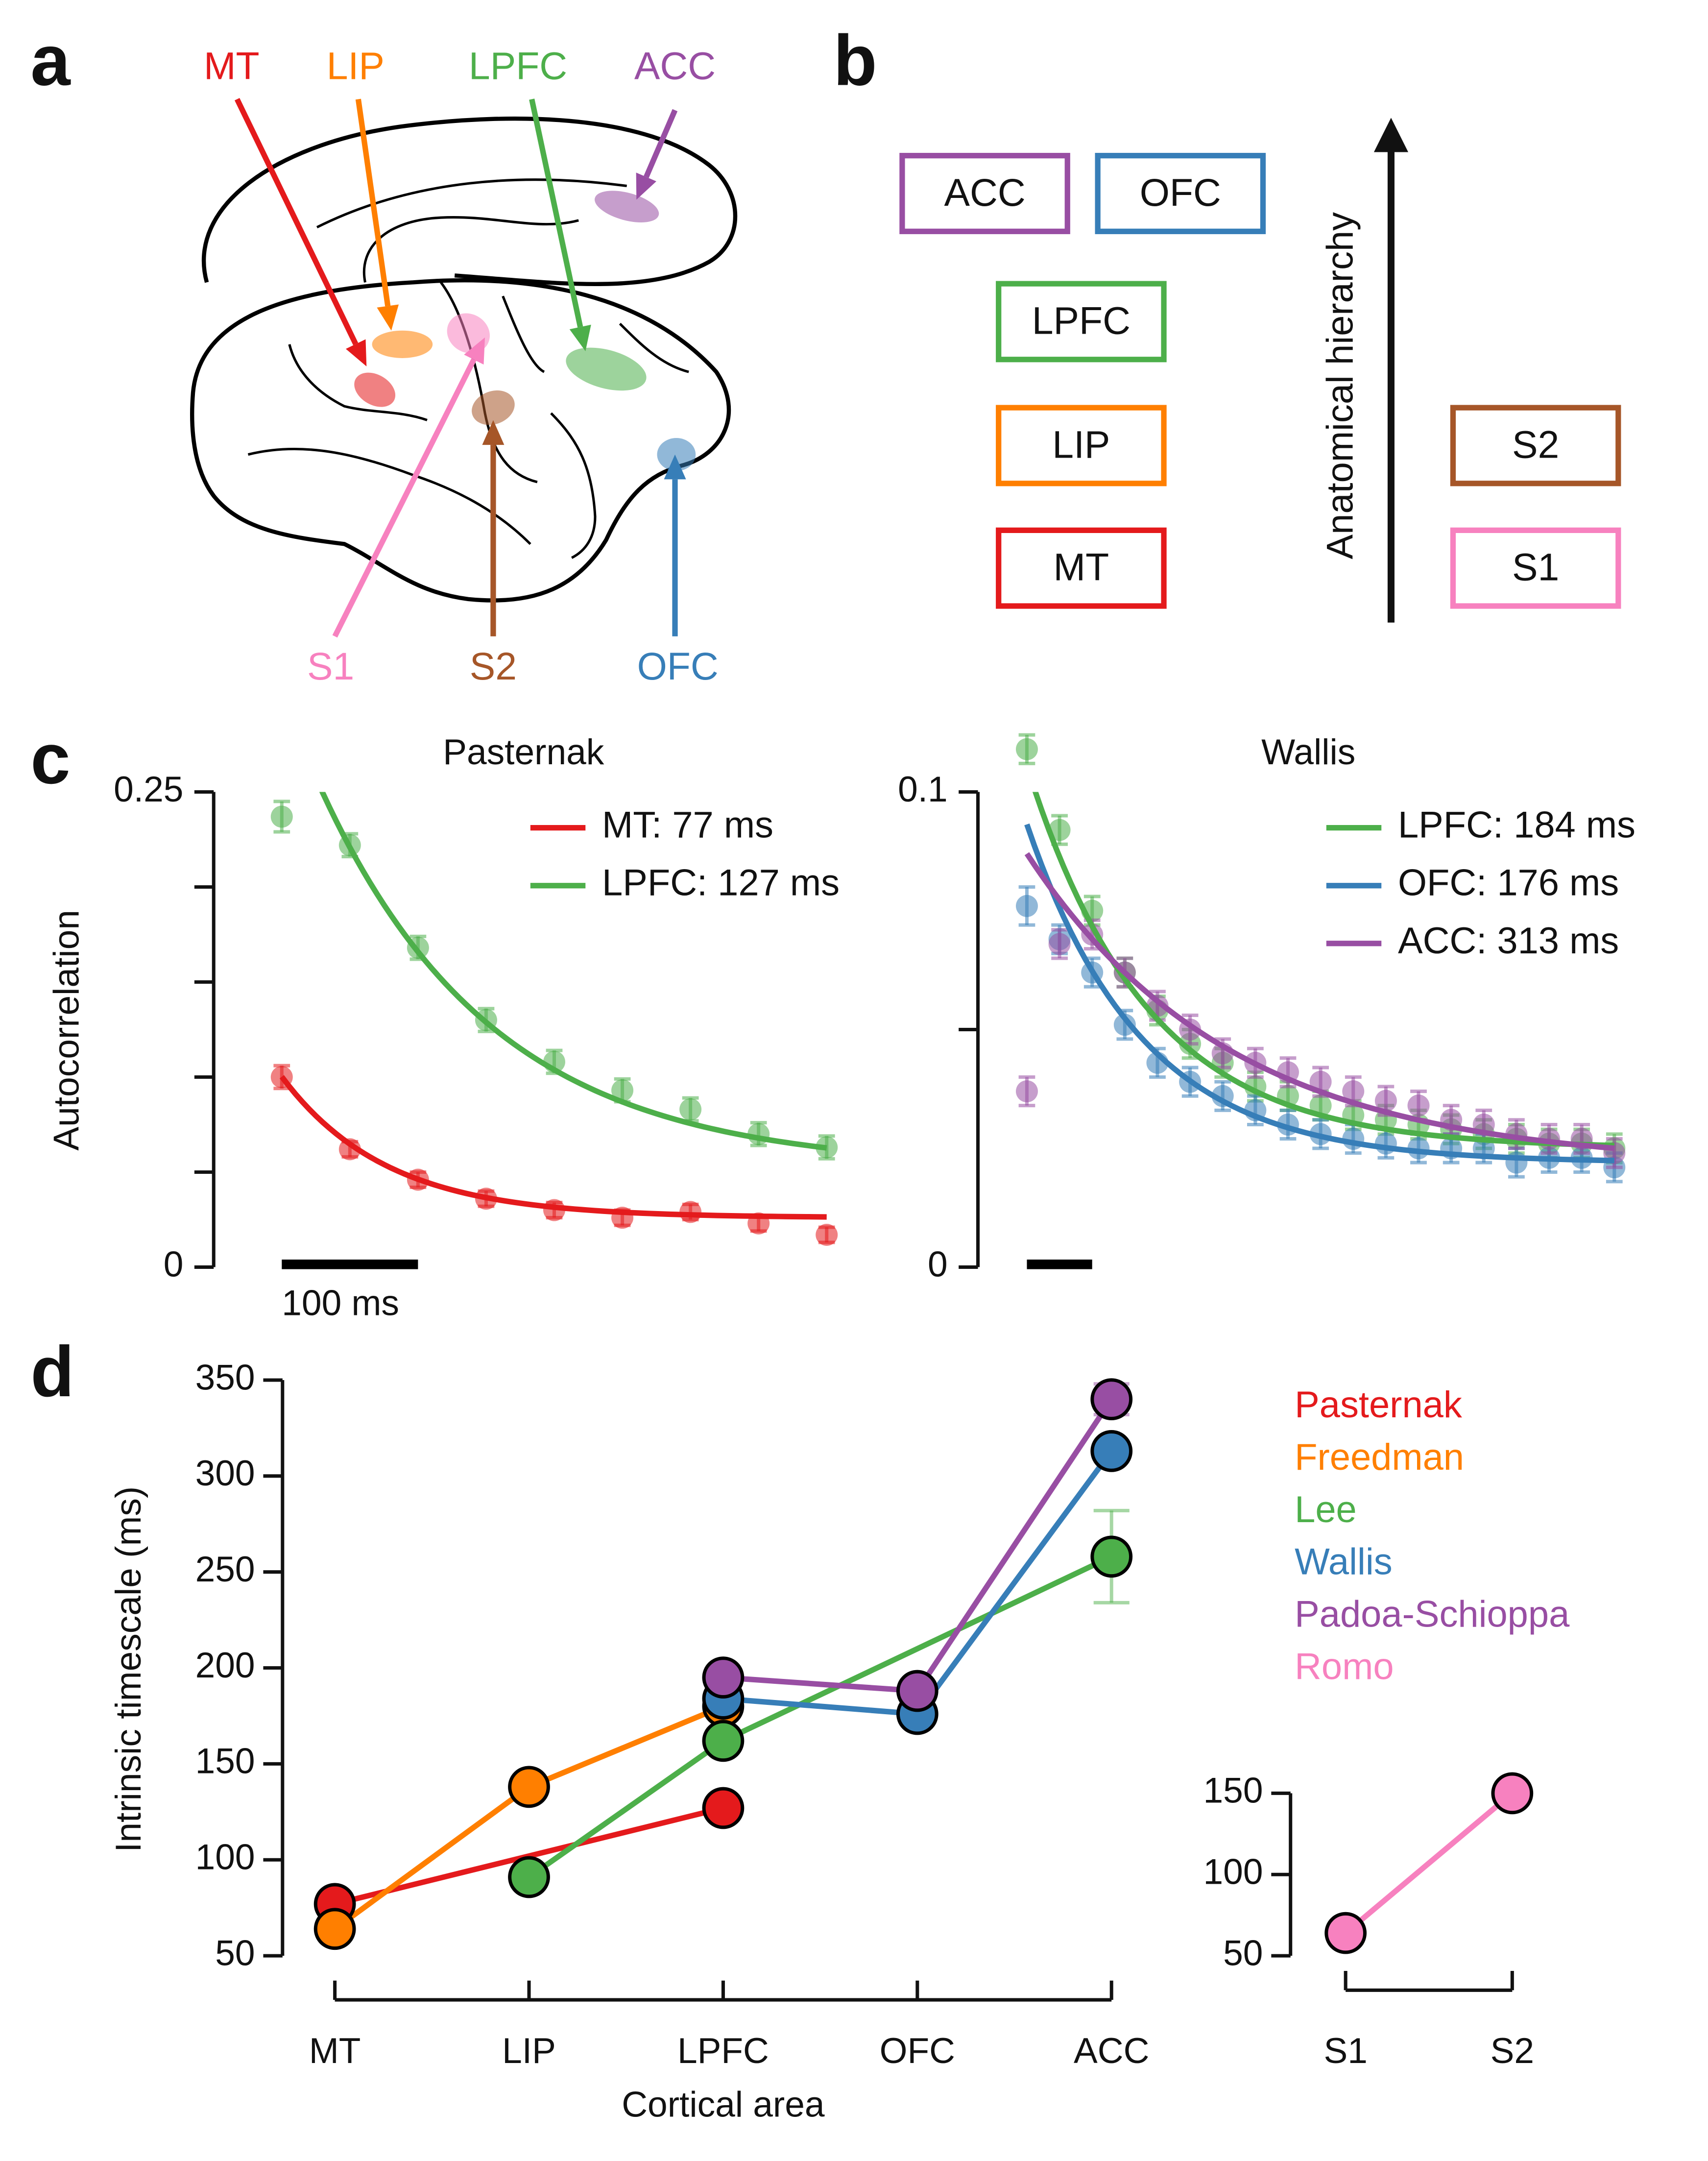  I want to click on legend-label: Wallis, so click(1344, 1562).